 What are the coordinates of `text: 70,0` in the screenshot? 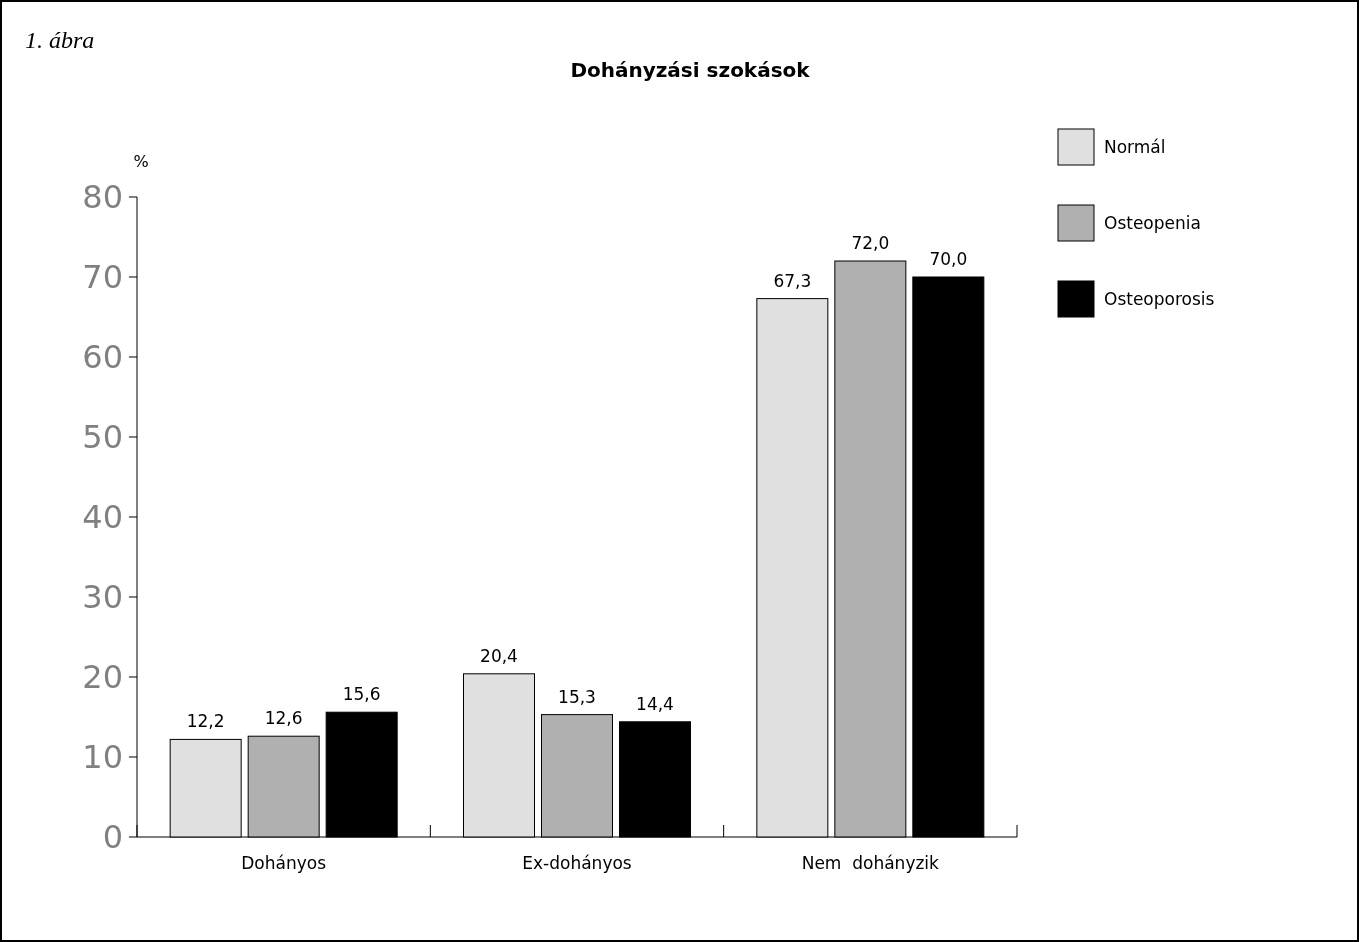 It's located at (948, 259).